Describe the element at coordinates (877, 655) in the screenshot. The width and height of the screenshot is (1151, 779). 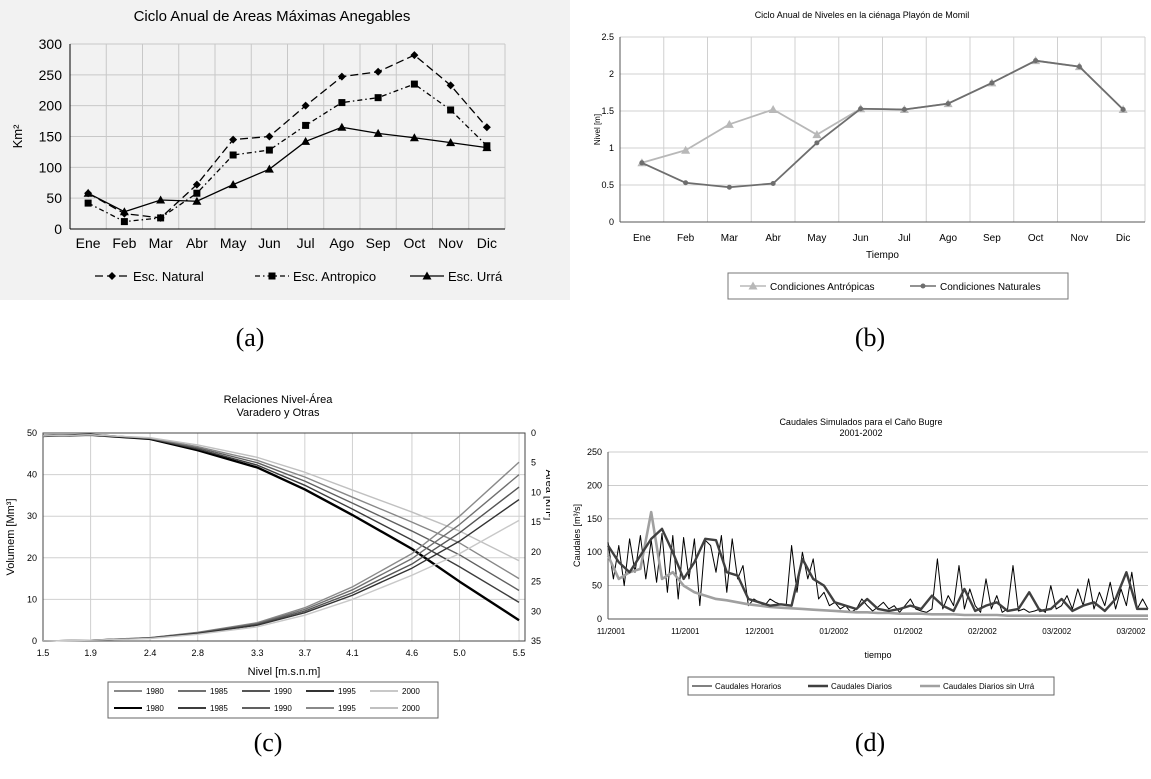
I see `chart-d-xlabel: tiempo` at that location.